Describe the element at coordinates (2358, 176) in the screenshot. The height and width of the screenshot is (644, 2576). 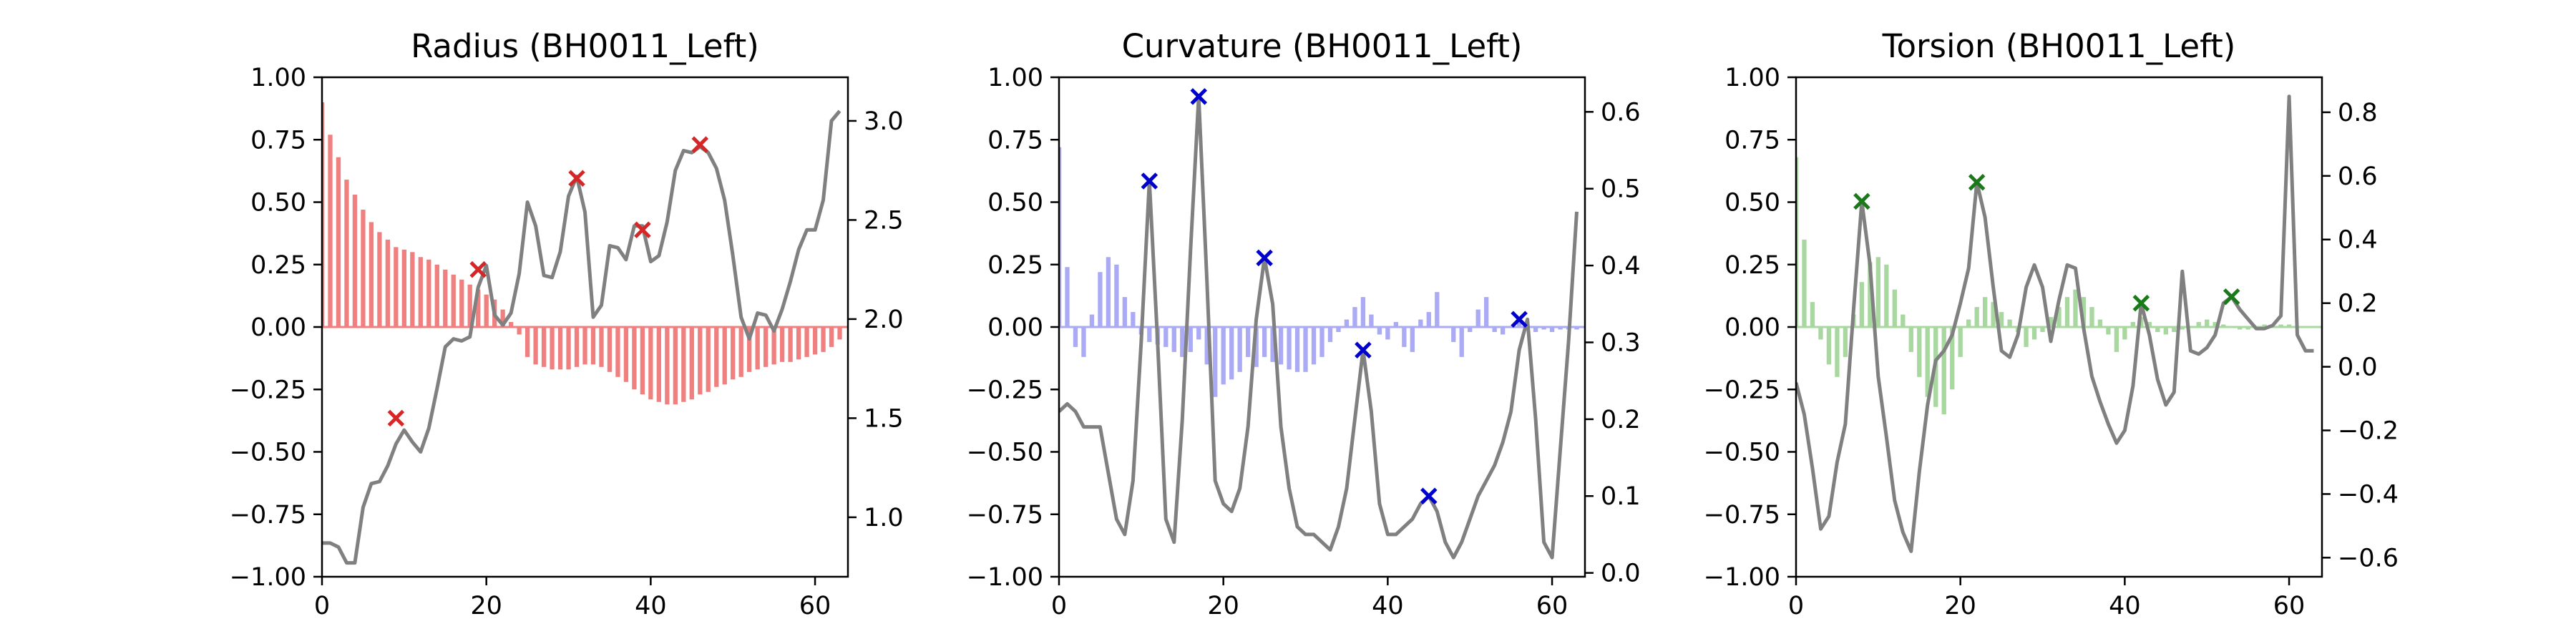
I see `torsion-y2-tick-label: 0.6` at that location.